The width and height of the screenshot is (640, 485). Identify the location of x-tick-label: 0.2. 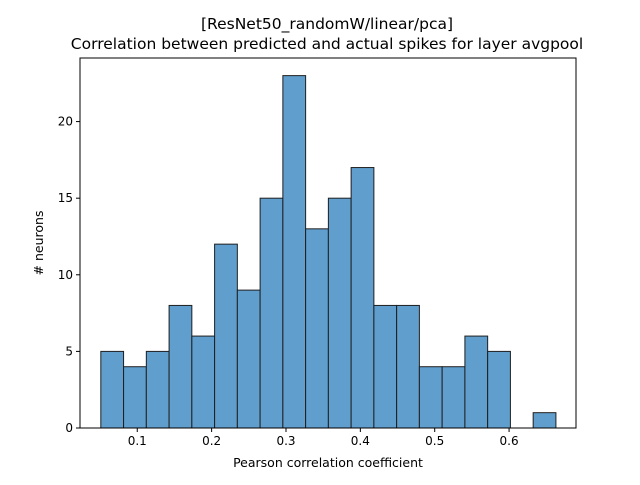
(211, 441).